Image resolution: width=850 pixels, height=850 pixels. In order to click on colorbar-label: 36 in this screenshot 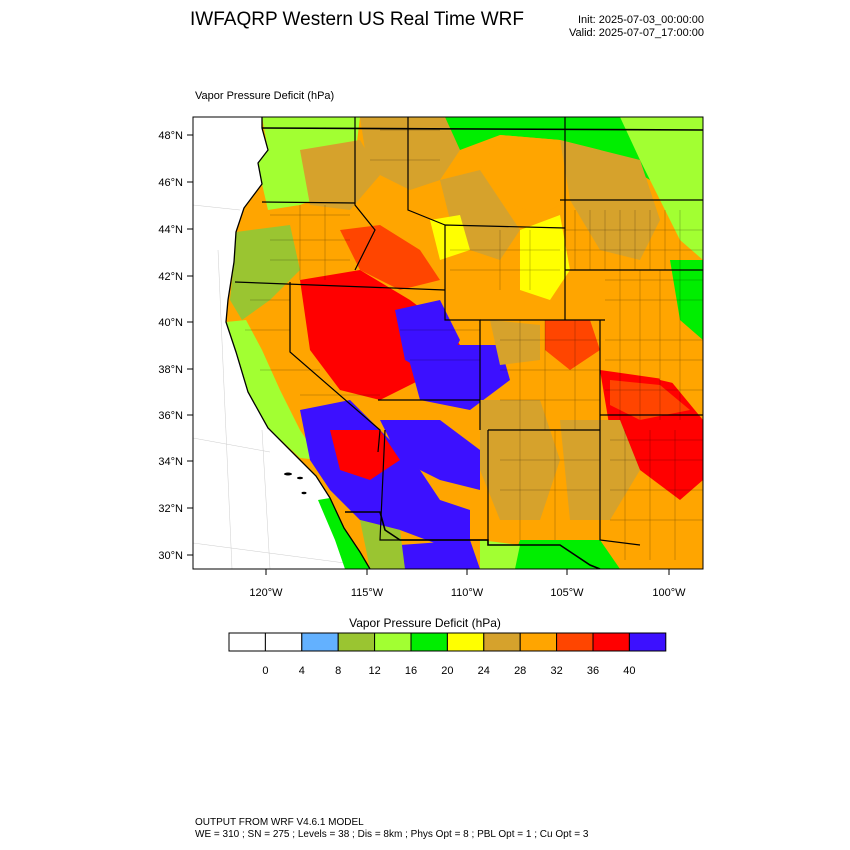, I will do `click(593, 671)`.